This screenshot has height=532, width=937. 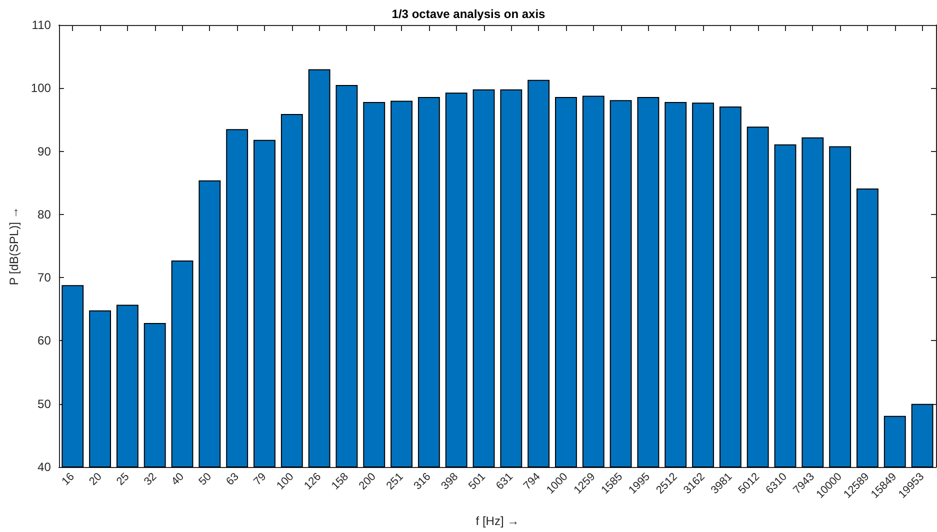 I want to click on y-tick-label: 100, so click(x=41, y=88).